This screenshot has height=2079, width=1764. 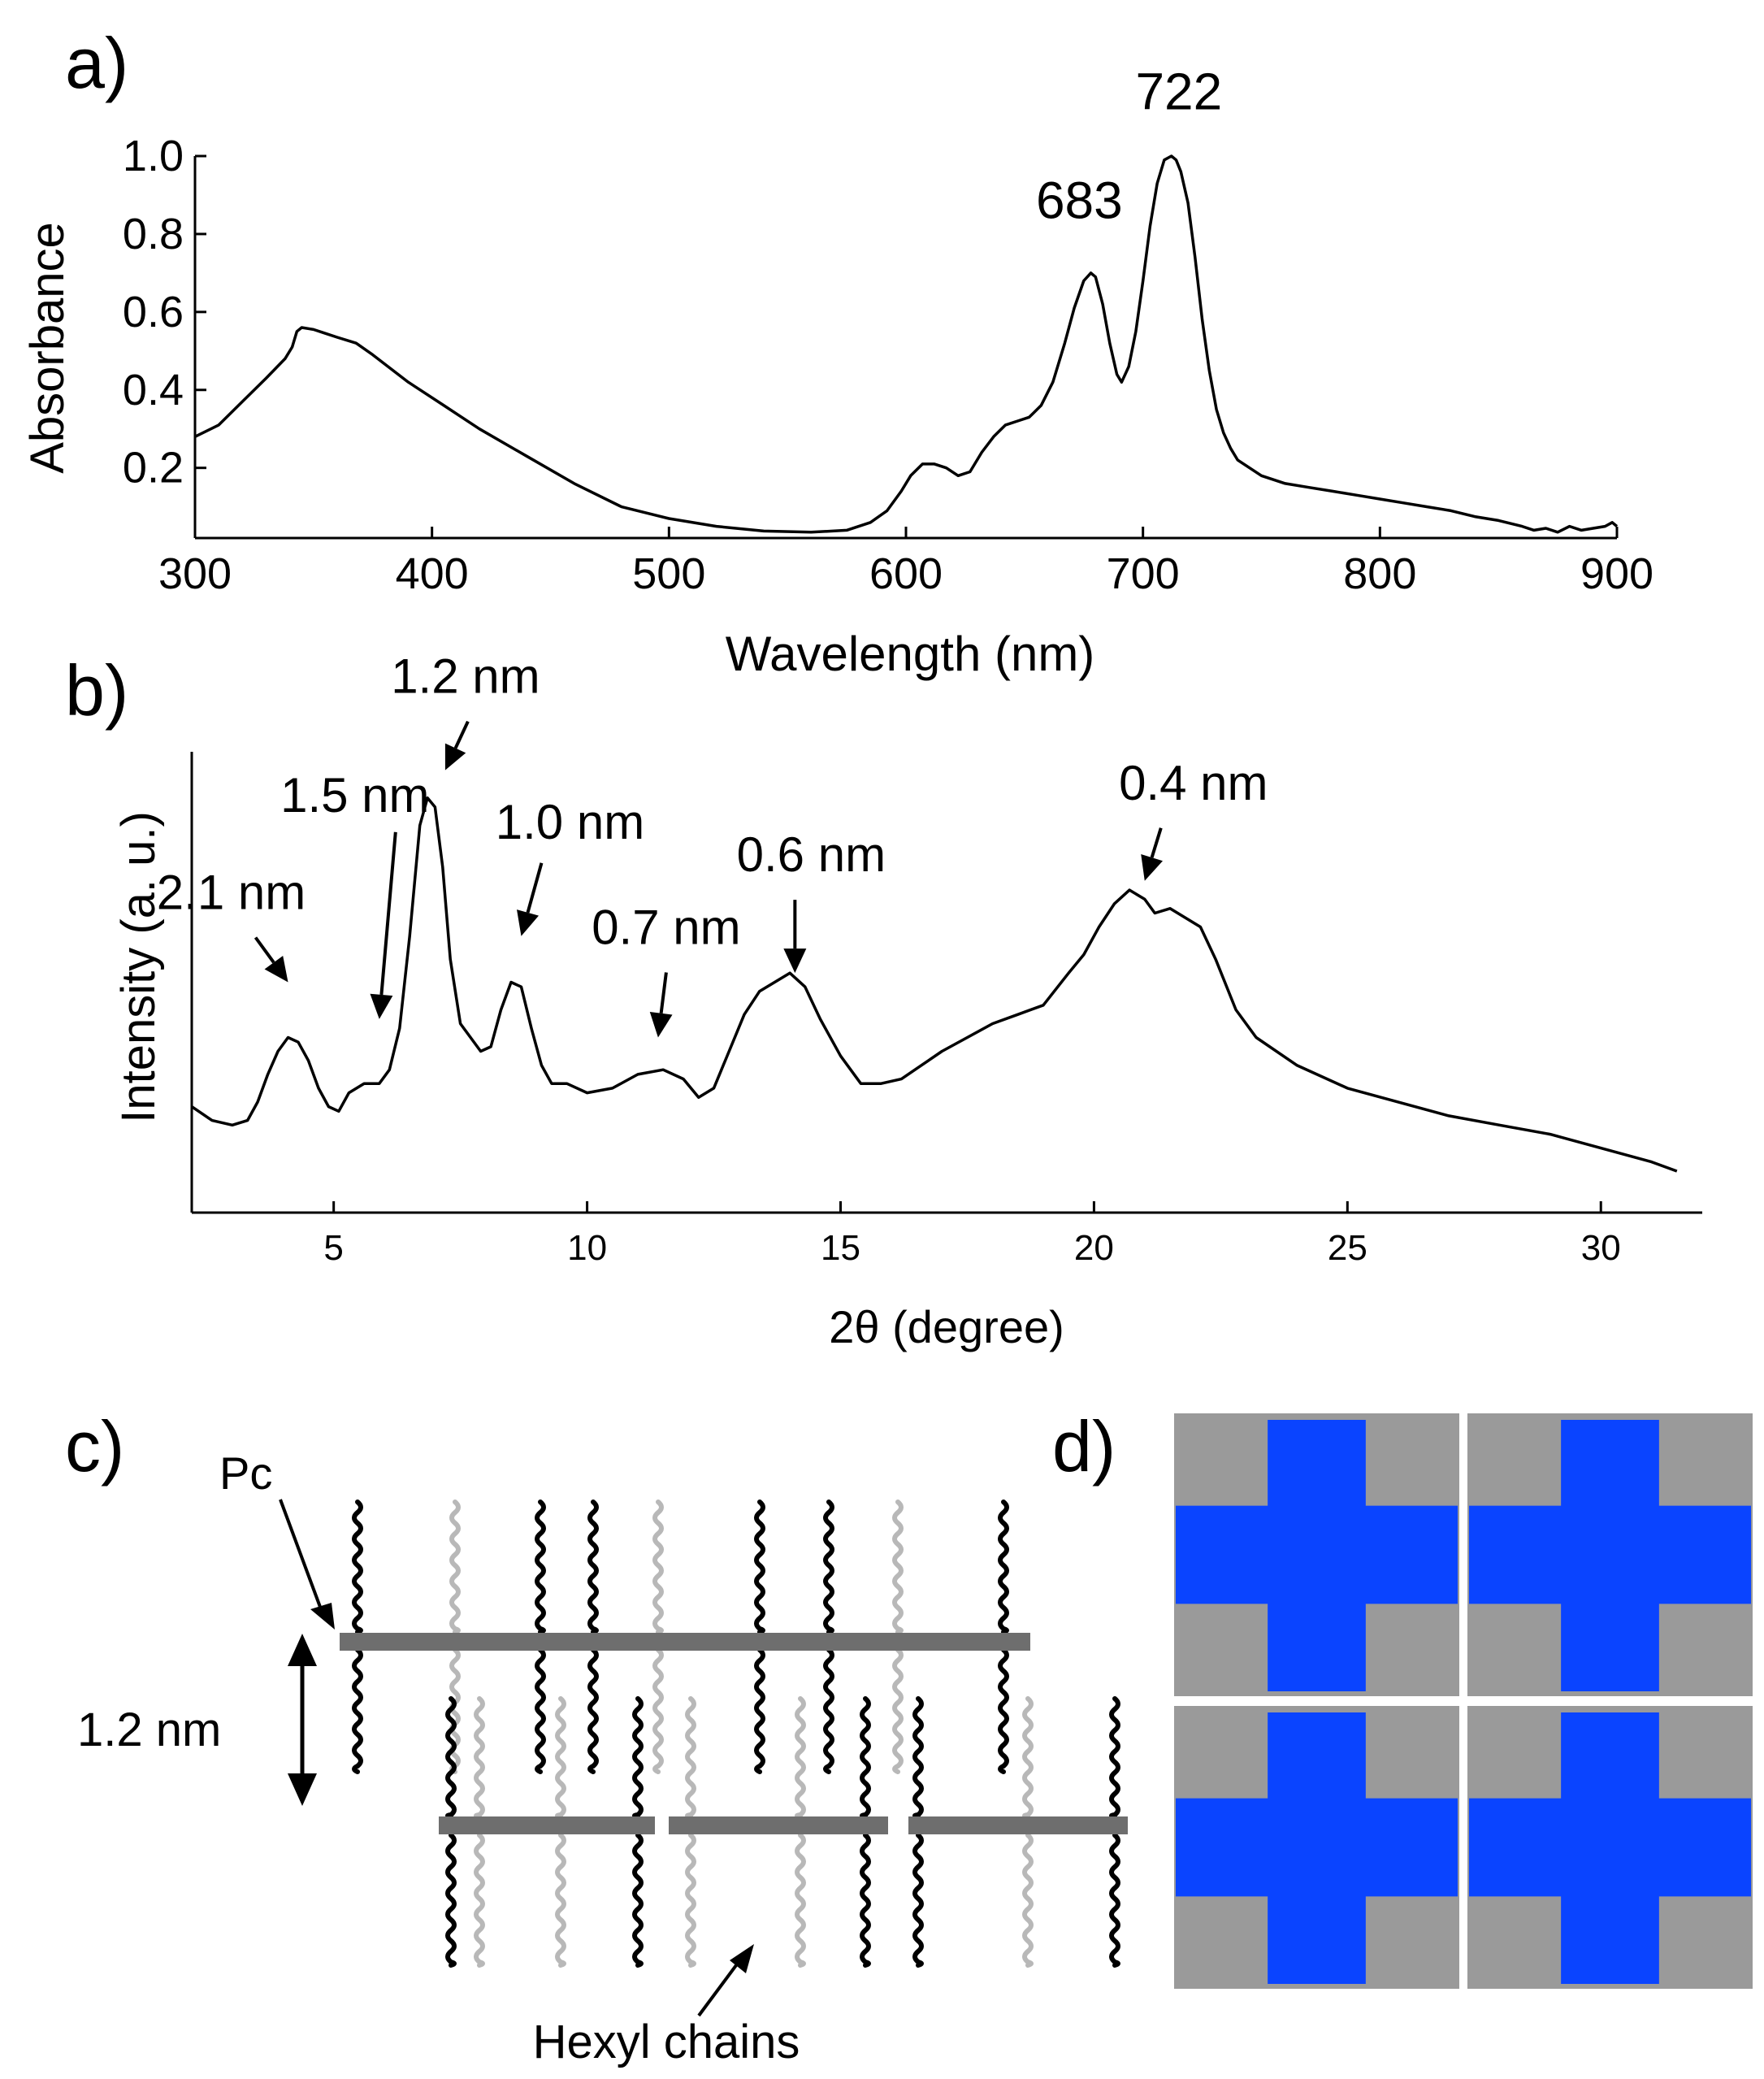 I want to click on x-axis-label: Wavelength (nm), so click(x=910, y=654).